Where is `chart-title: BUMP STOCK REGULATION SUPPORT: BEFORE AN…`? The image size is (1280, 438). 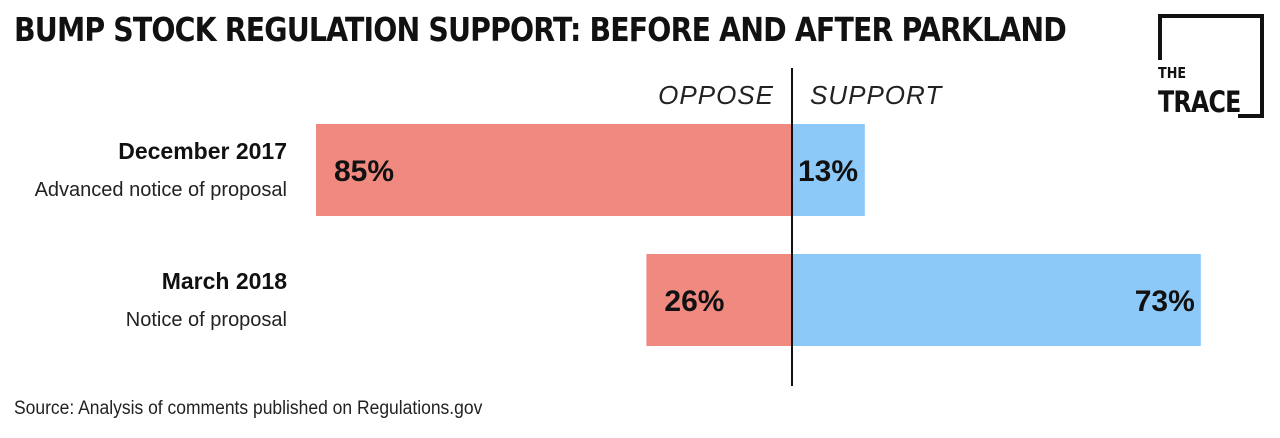
chart-title: BUMP STOCK REGULATION SUPPORT: BEFORE AN… is located at coordinates (540, 29).